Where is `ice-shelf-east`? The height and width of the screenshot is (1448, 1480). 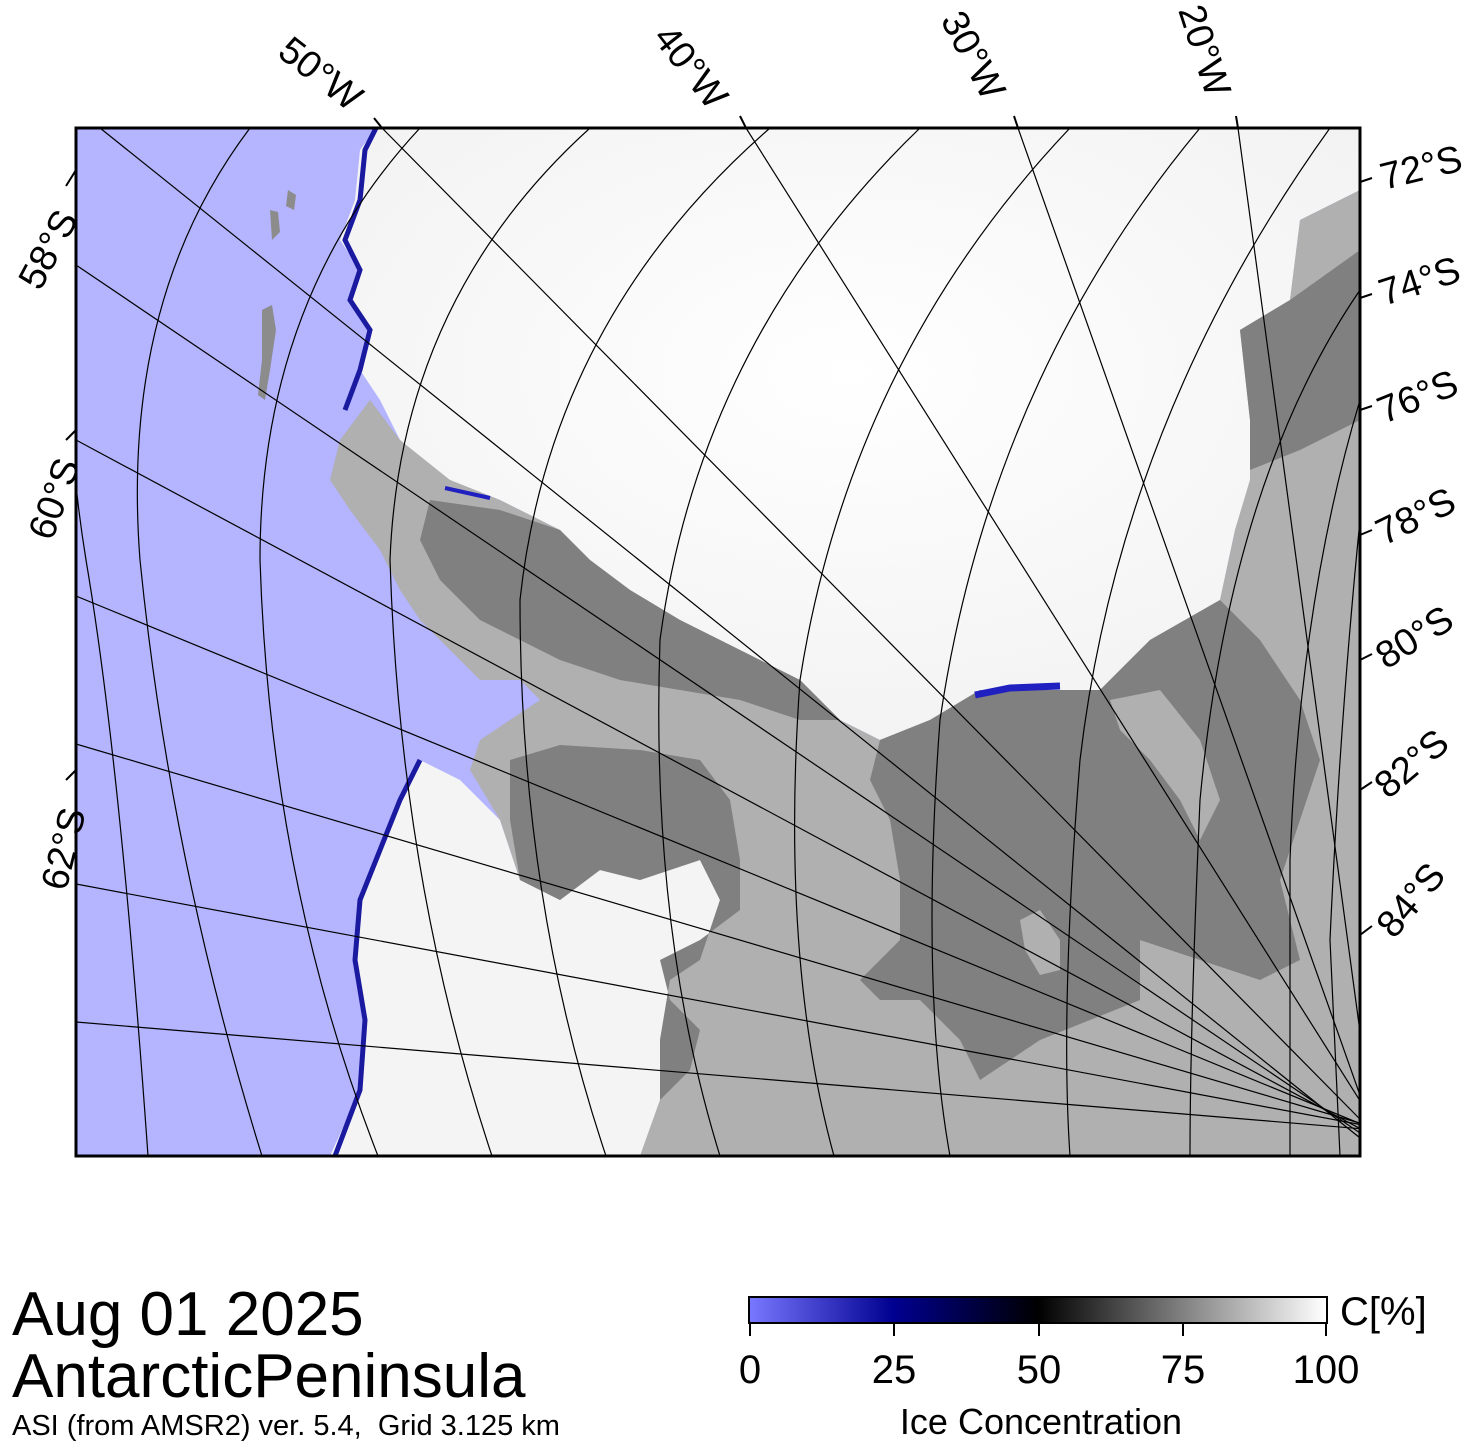
ice-shelf-east is located at coordinates (1300, 360).